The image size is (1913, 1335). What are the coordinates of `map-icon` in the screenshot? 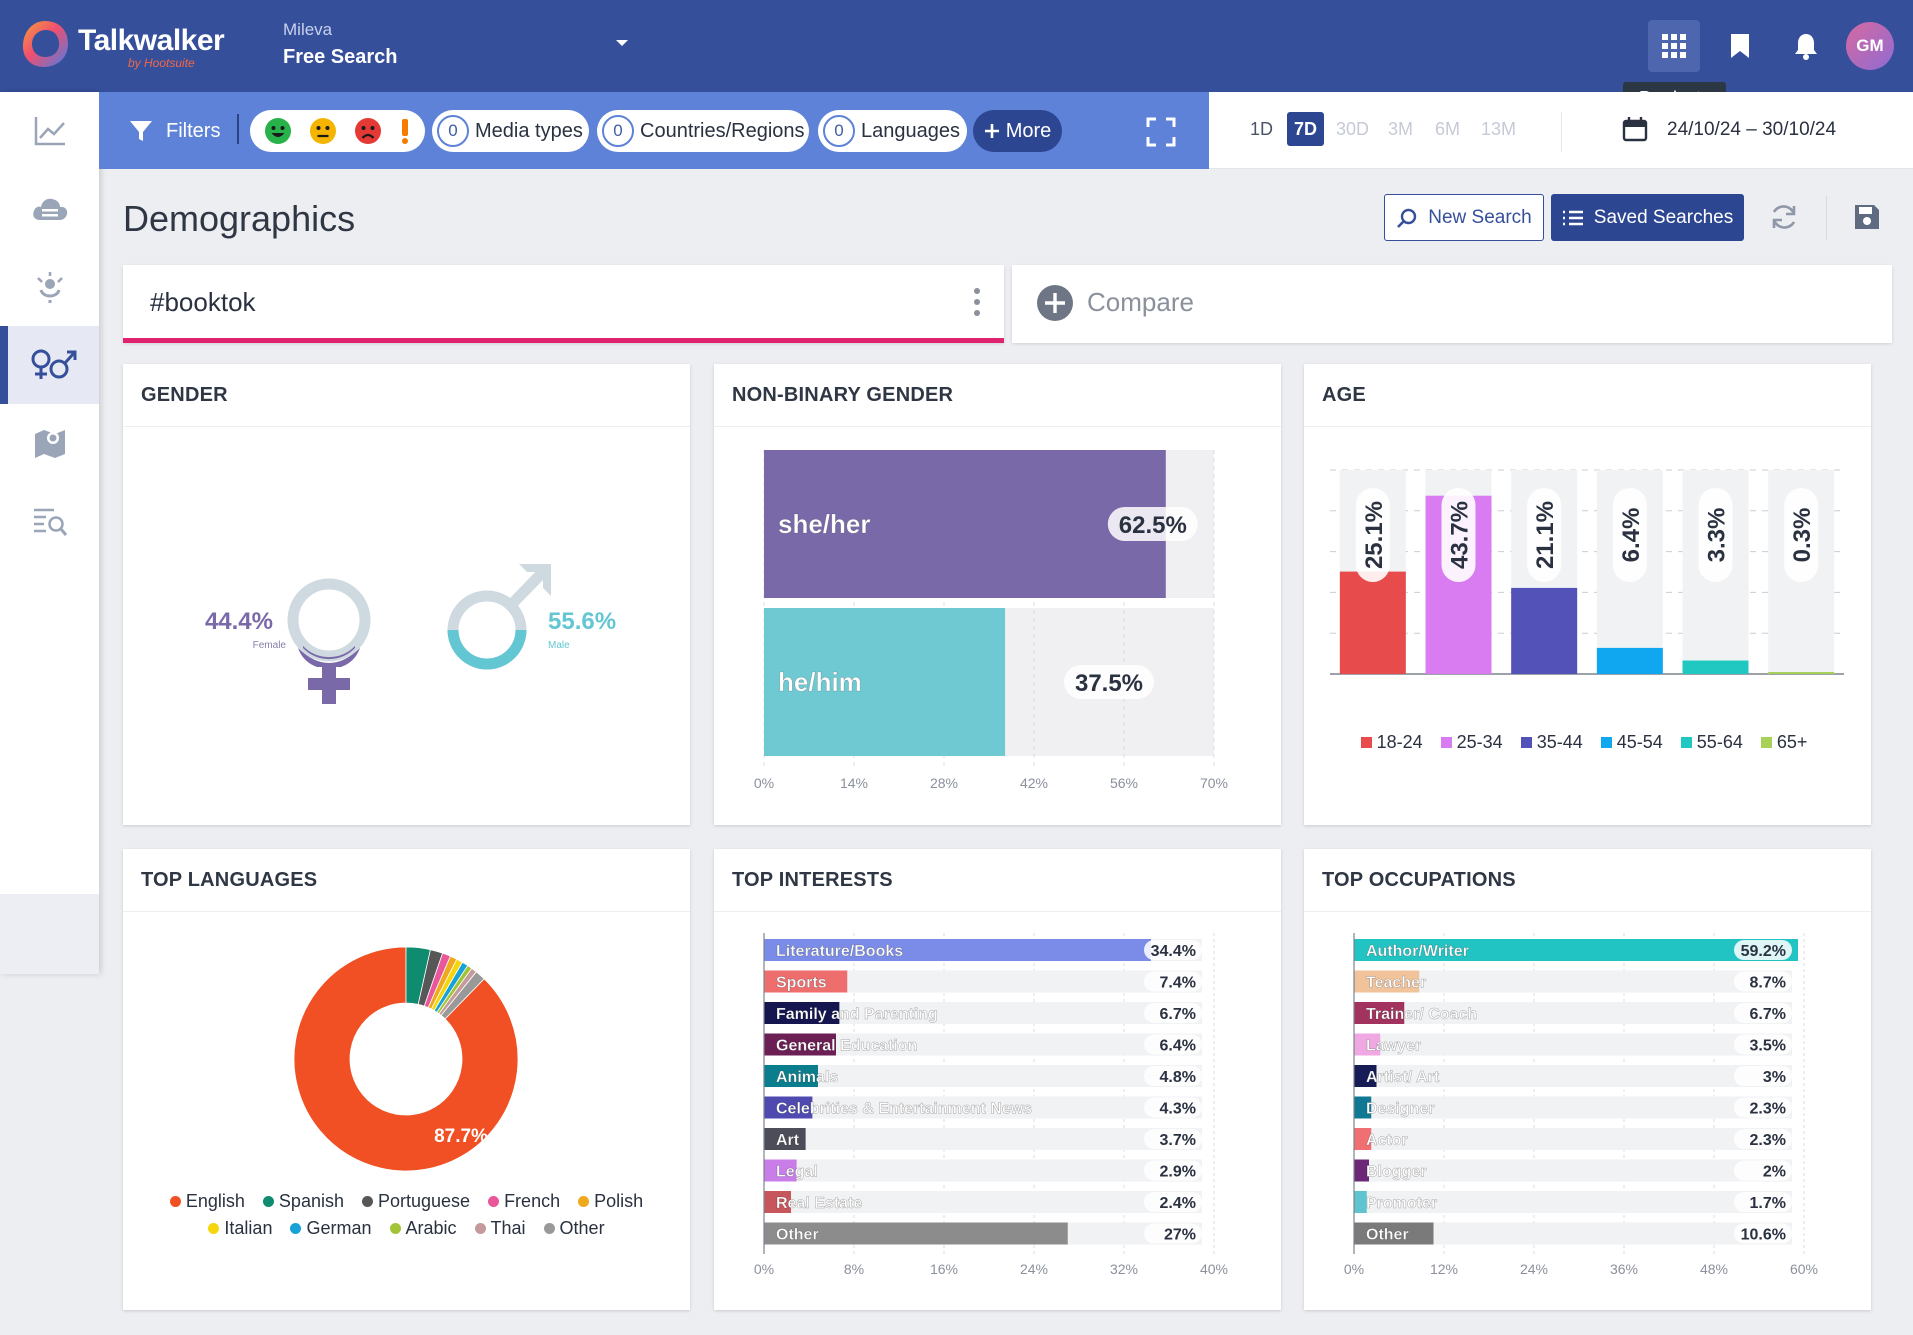 It's located at (49, 444).